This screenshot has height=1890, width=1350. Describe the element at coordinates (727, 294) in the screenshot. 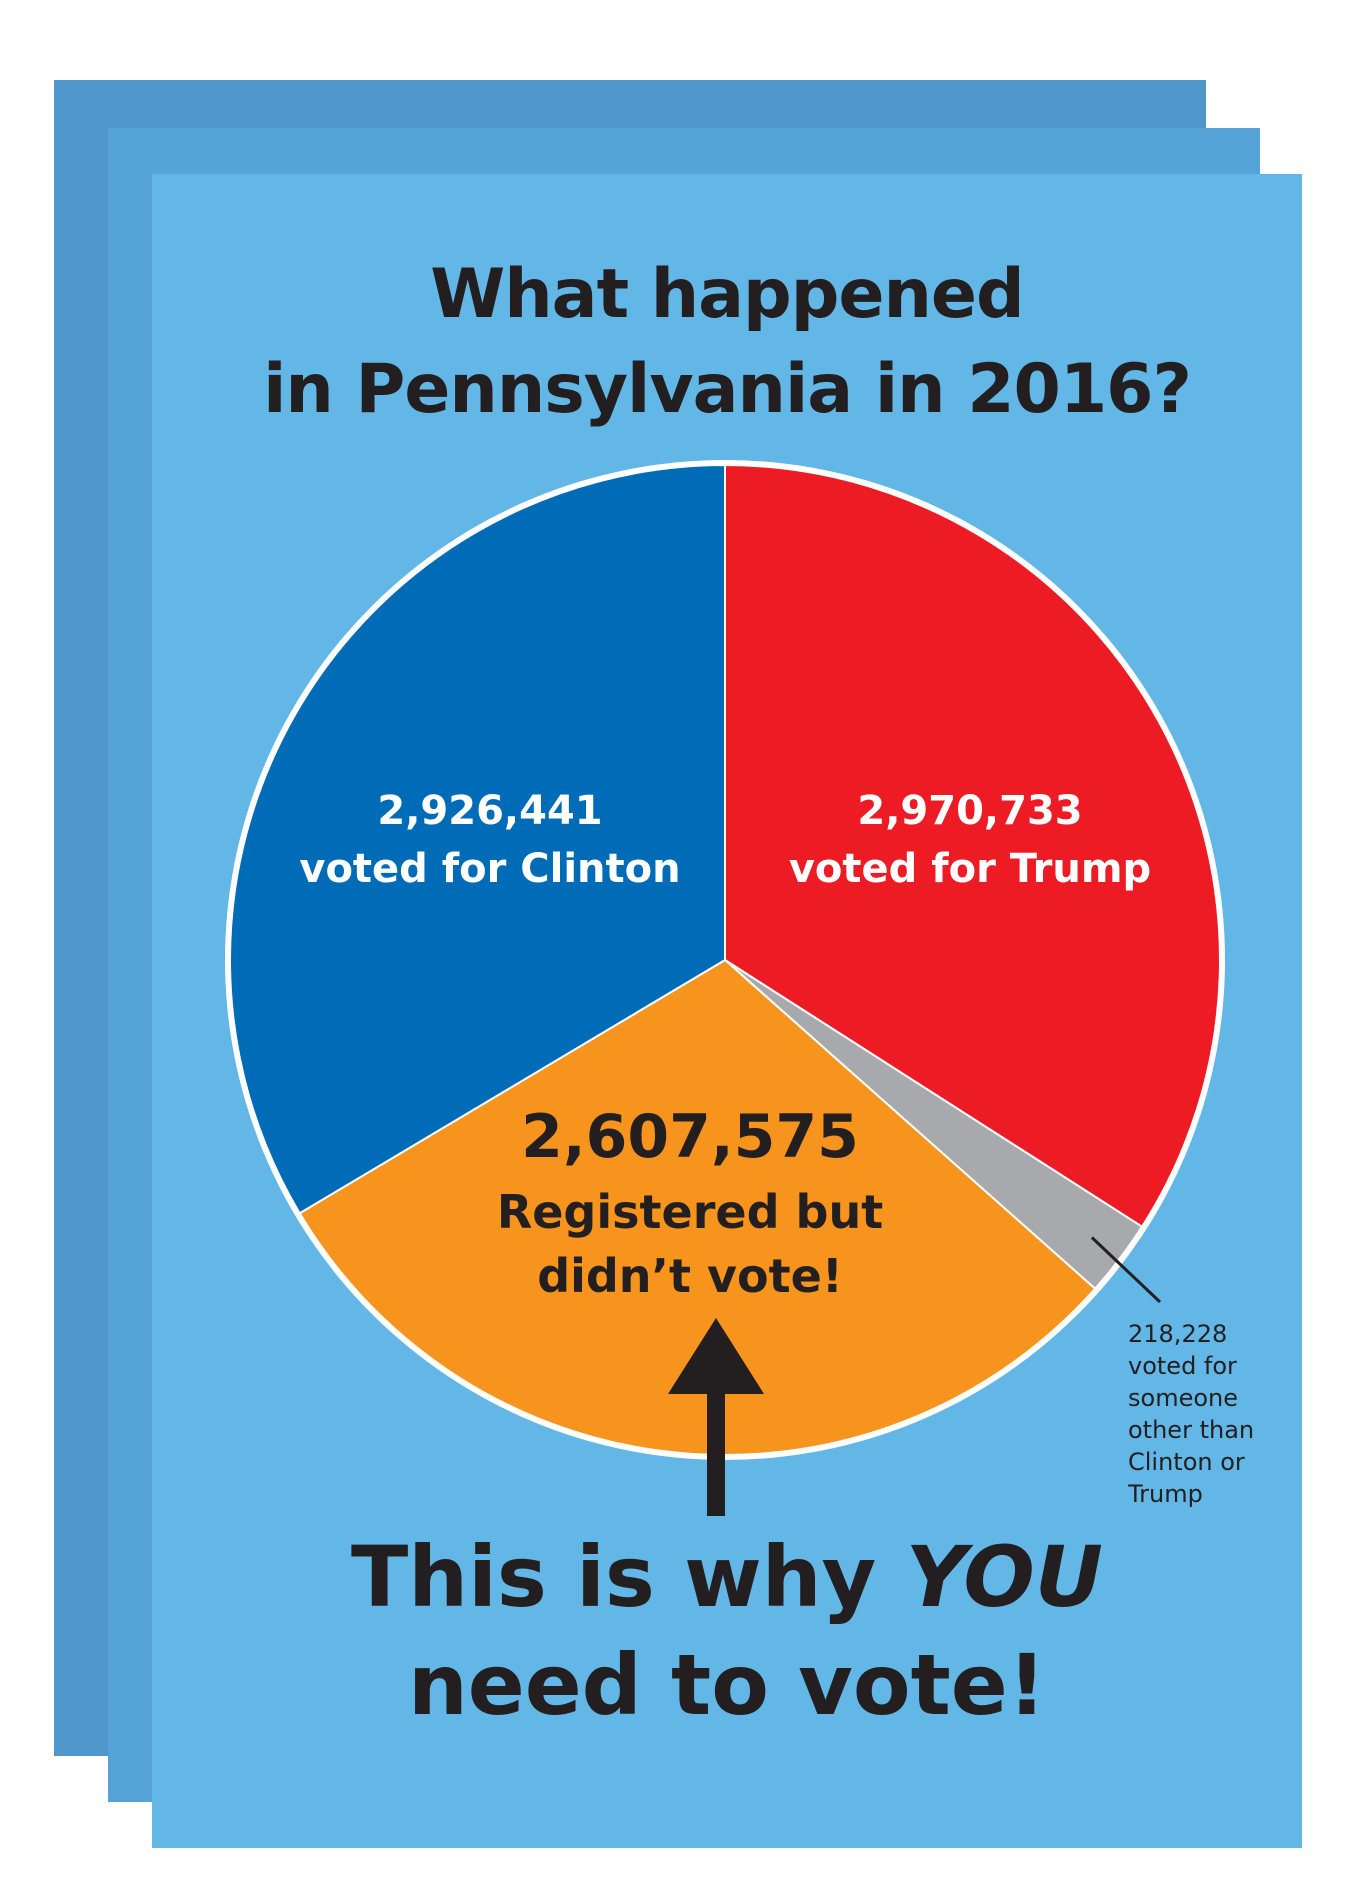

I see `poster-title-line-1: What happened` at that location.